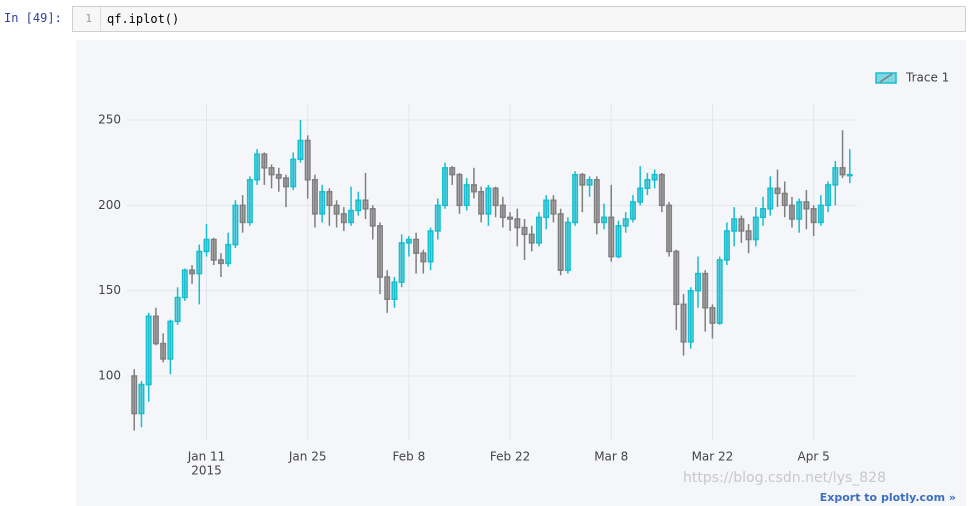 This screenshot has width=969, height=506. What do you see at coordinates (87, 19) in the screenshot?
I see `line-number: 1` at bounding box center [87, 19].